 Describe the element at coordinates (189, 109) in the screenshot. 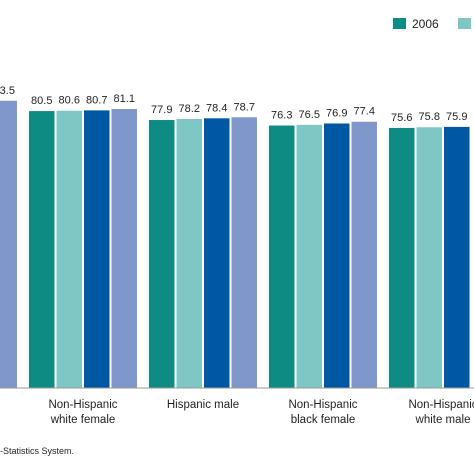

I see `value-label: 78.2` at that location.